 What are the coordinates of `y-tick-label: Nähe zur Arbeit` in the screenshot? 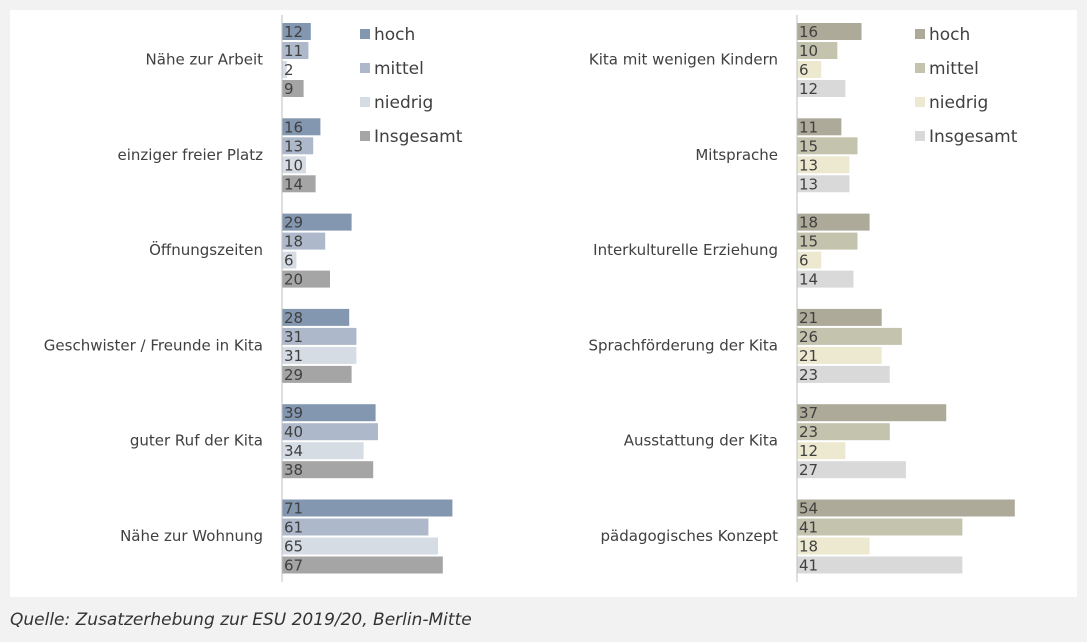 It's located at (205, 60).